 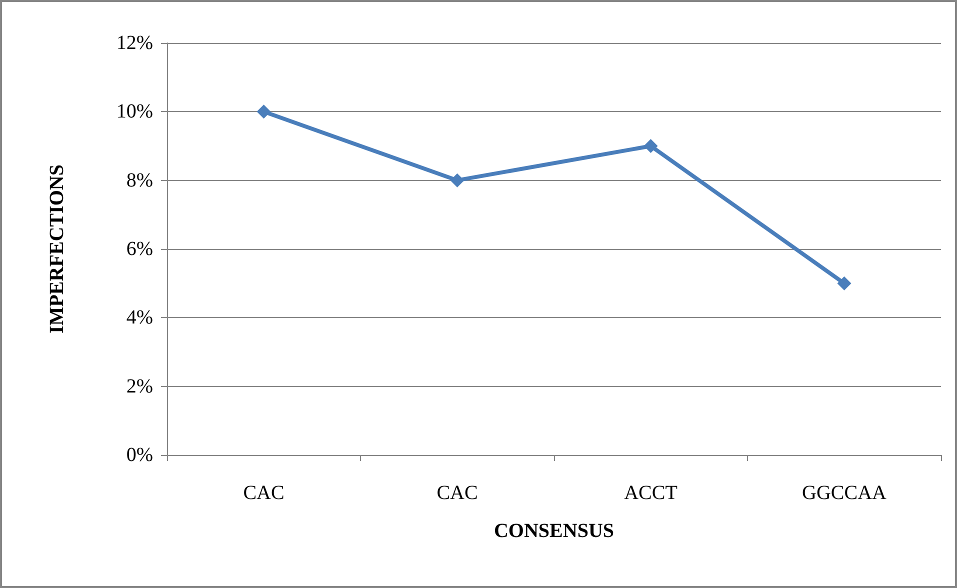 I want to click on y-axis-title: IMPERFECTIONS, so click(x=57, y=249).